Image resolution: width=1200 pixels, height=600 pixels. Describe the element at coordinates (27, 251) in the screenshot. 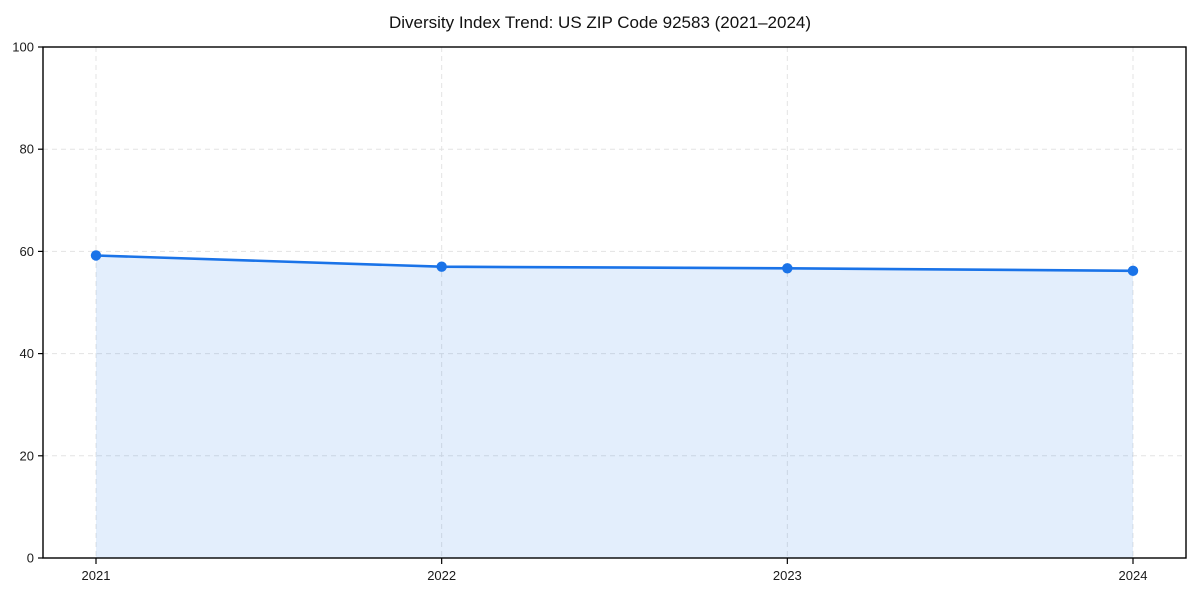

I see `y-tick-label: 60` at that location.